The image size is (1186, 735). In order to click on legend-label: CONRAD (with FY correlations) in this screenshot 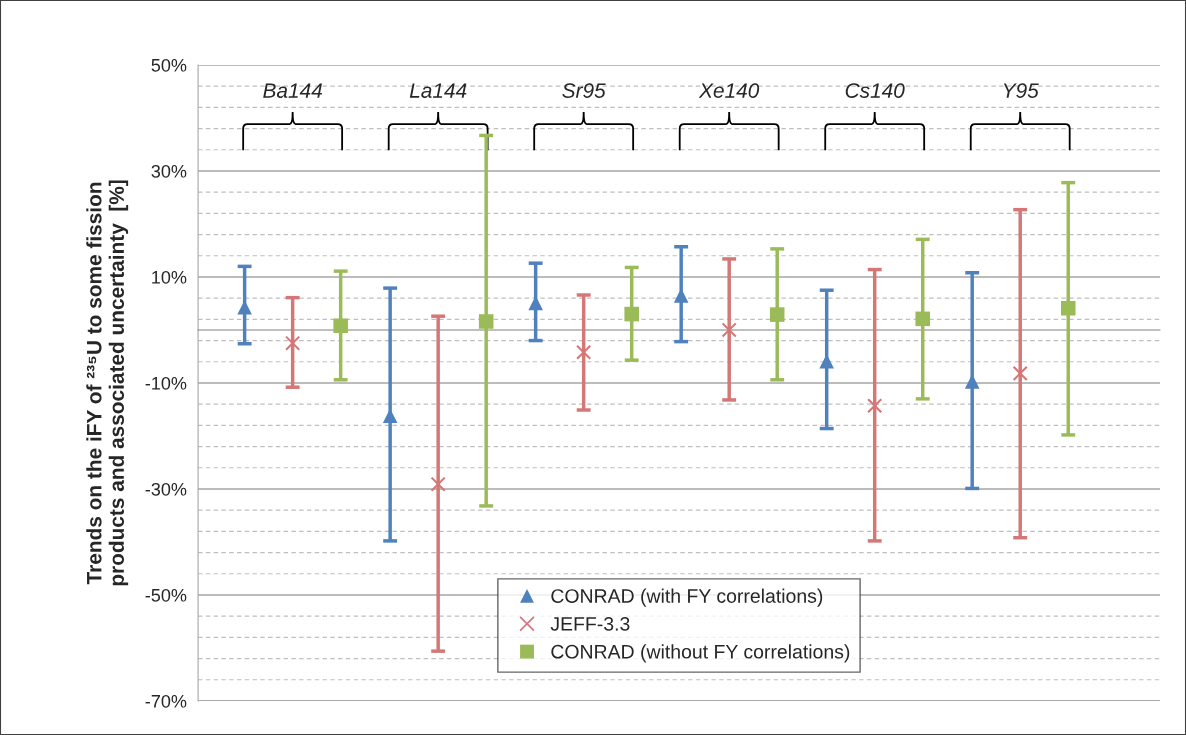, I will do `click(687, 597)`.